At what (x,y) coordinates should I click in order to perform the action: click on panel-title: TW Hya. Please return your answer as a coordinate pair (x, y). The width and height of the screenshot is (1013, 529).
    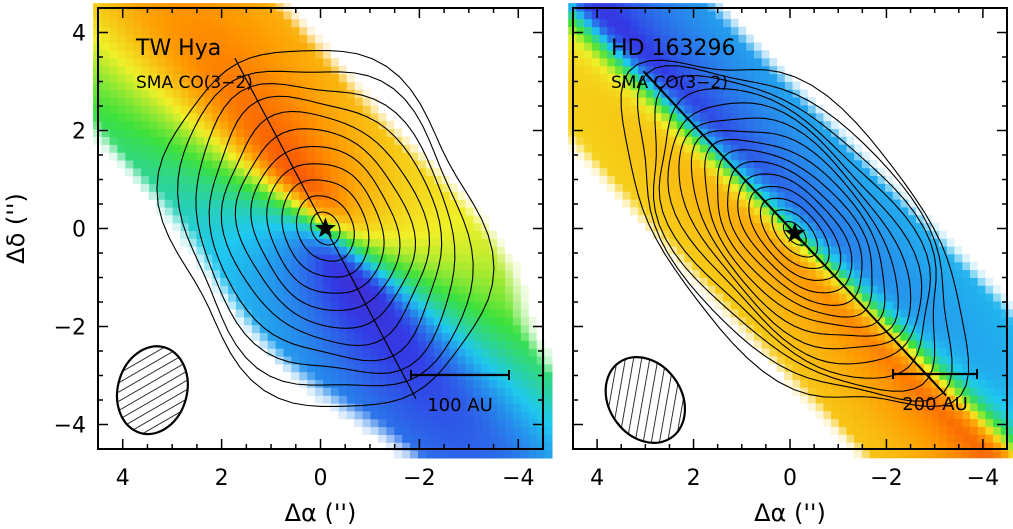
    Looking at the image, I should click on (178, 48).